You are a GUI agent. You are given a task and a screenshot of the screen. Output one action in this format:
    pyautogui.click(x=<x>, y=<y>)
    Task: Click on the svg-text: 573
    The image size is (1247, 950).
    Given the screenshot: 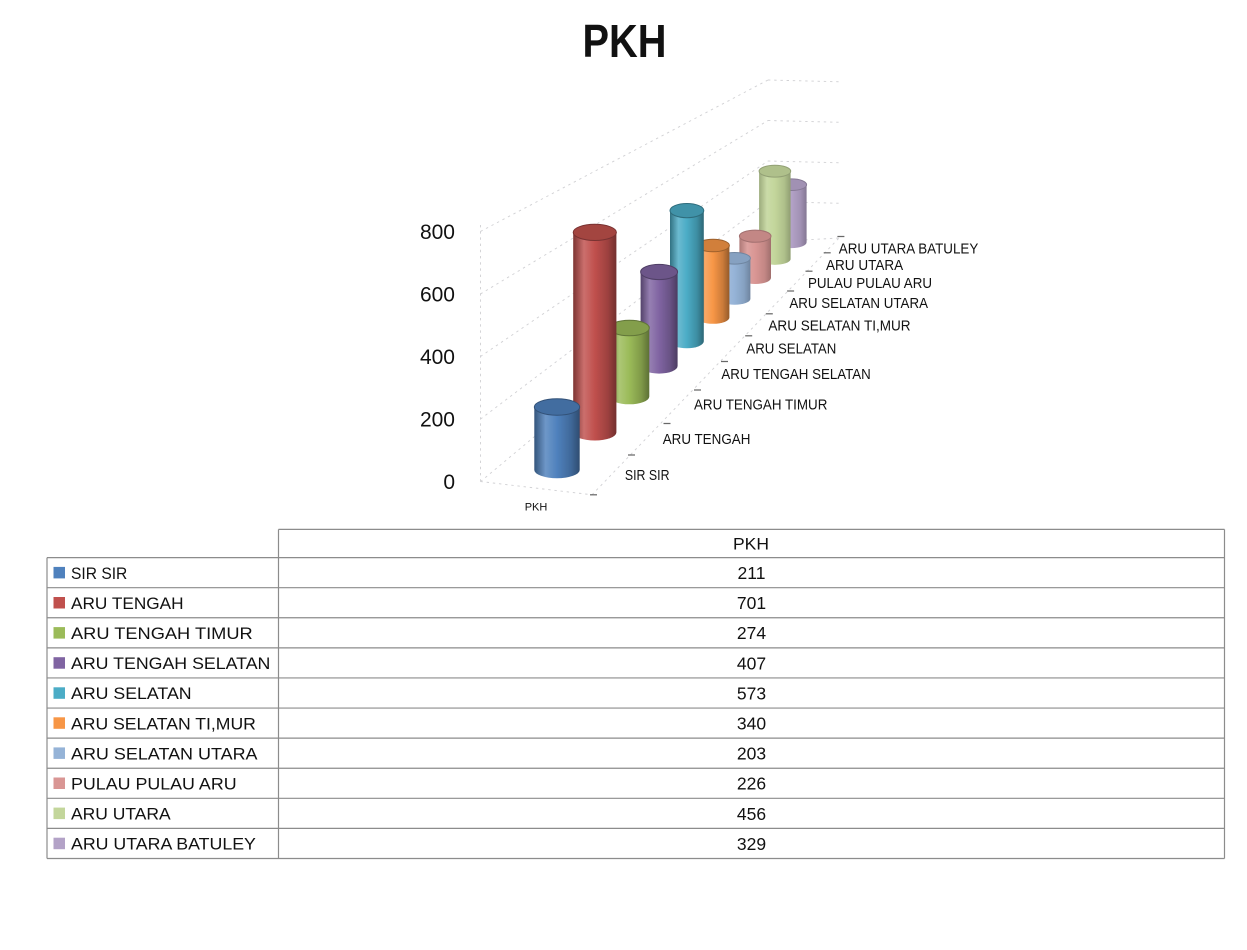 What is the action you would take?
    pyautogui.click(x=751, y=693)
    